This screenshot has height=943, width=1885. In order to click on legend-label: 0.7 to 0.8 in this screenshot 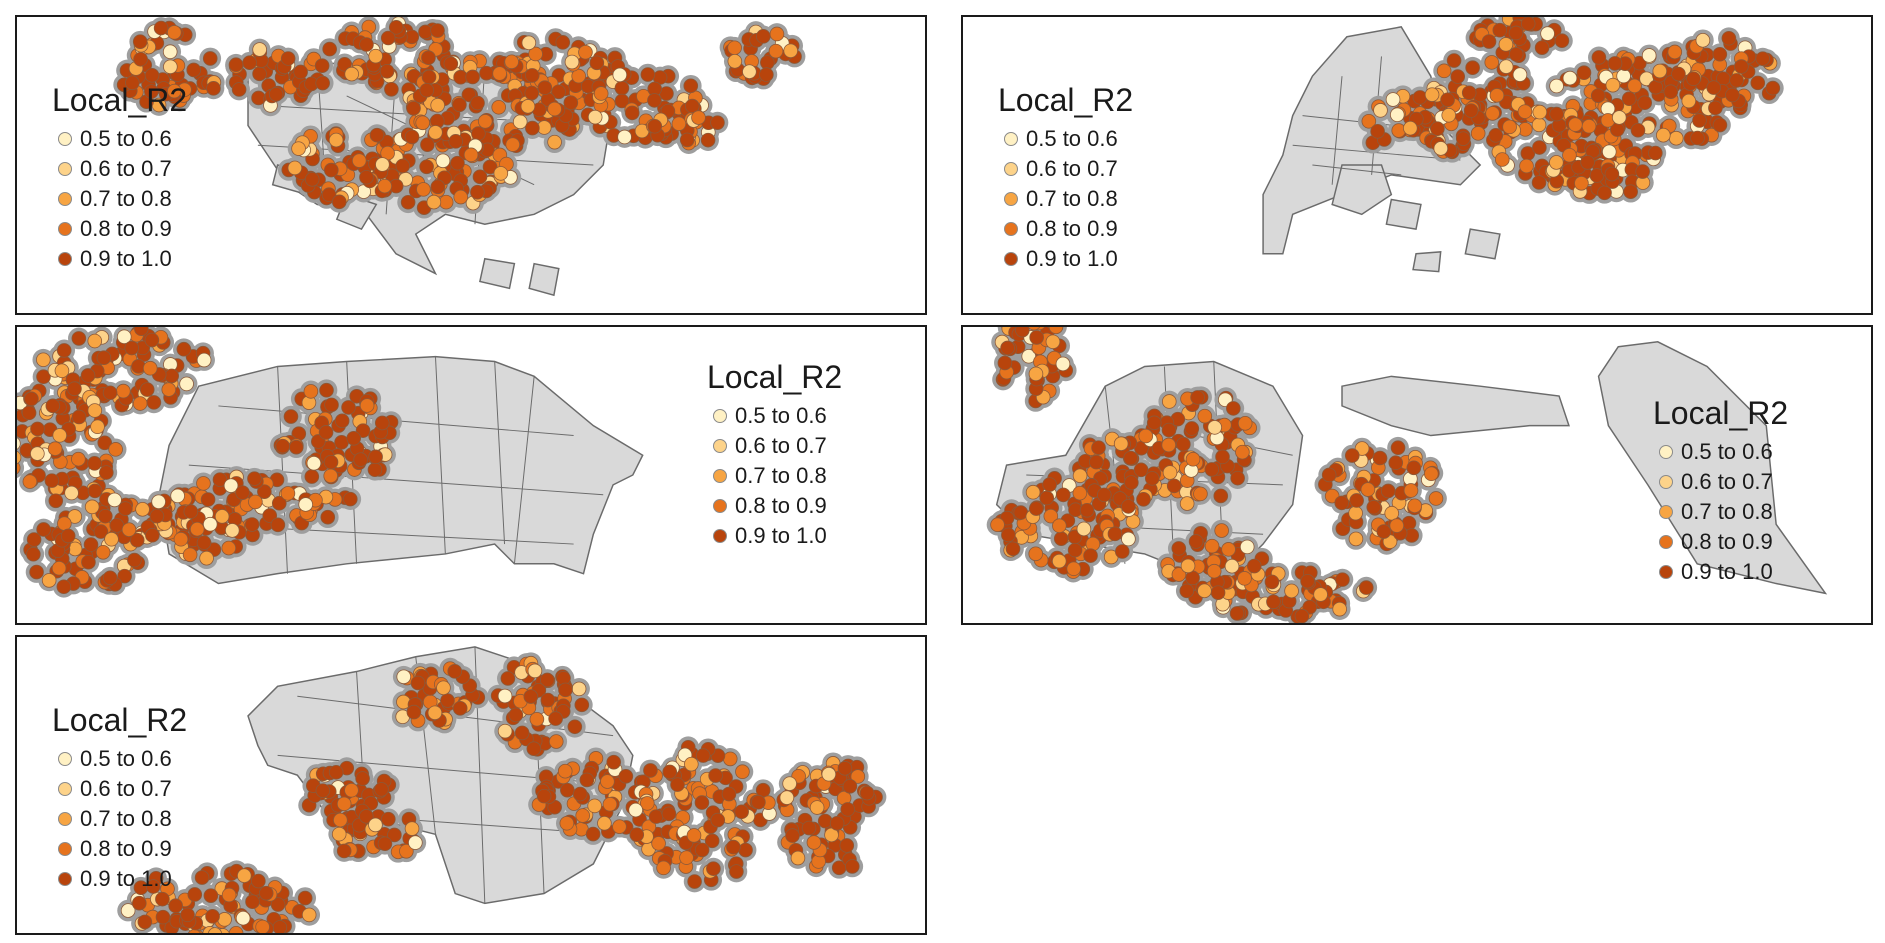, I will do `click(781, 475)`.